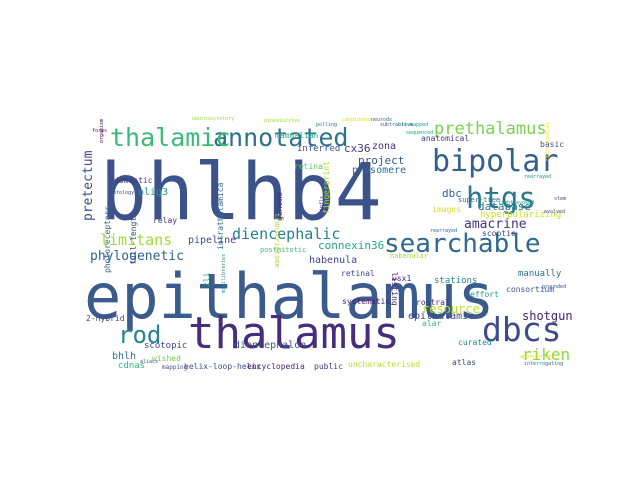  Describe the element at coordinates (322, 203) in the screenshot. I see `word: infls` at that location.